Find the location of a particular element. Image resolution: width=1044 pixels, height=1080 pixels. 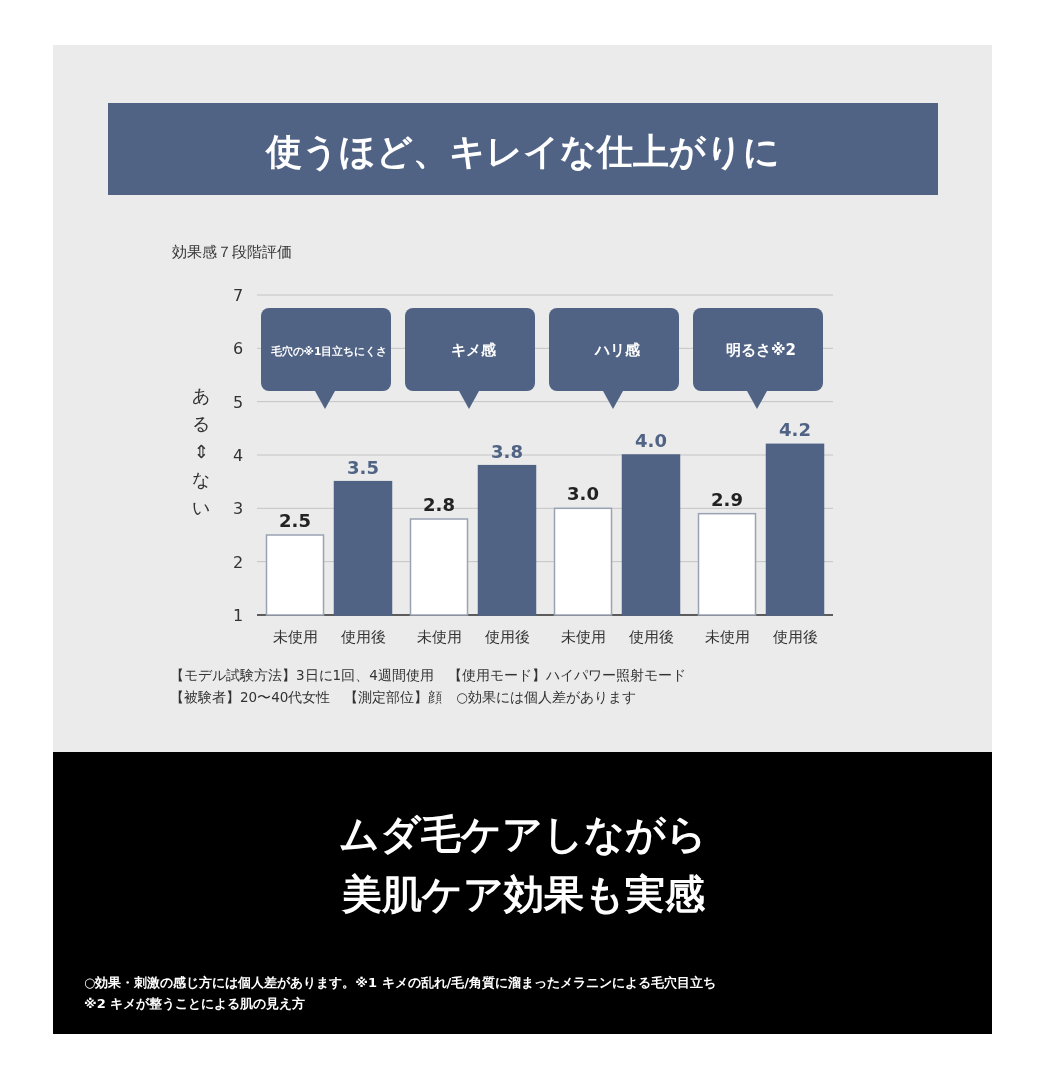

y-tick-label: 2 is located at coordinates (238, 562).